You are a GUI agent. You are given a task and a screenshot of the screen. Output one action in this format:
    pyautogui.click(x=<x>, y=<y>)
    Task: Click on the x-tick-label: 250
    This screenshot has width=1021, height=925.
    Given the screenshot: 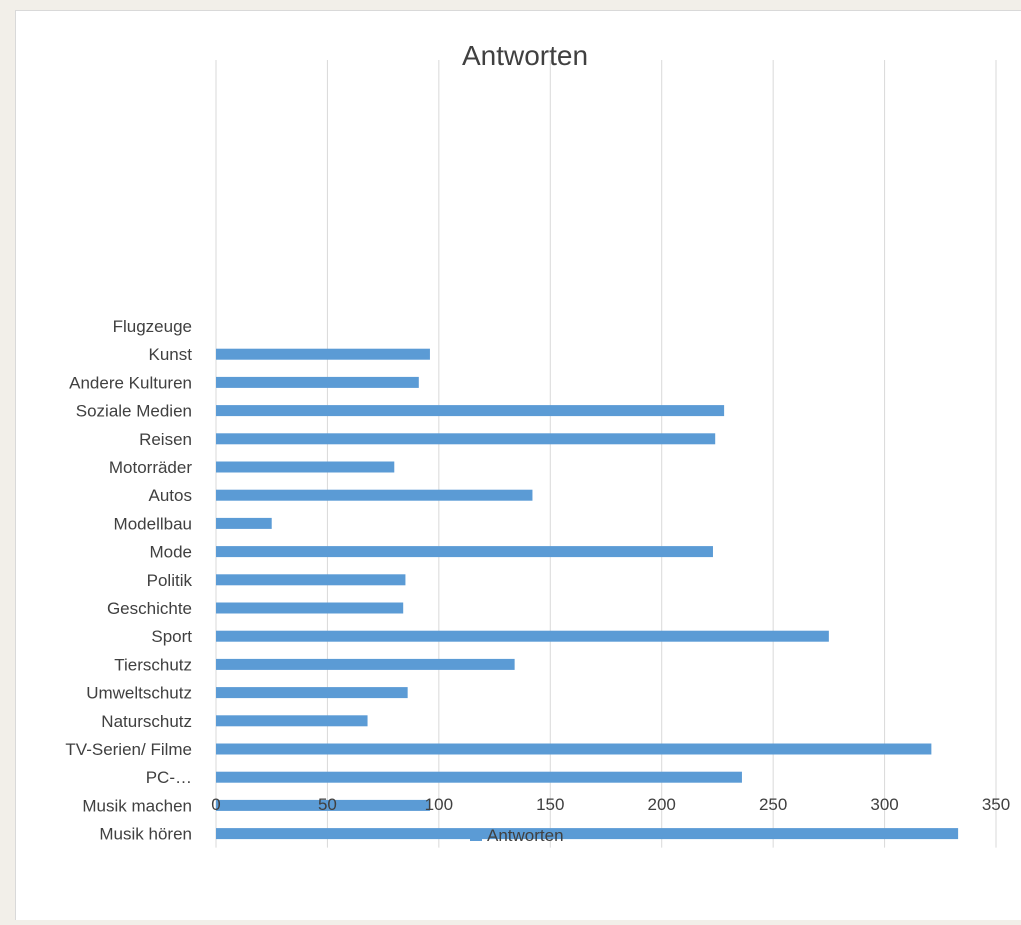 What is the action you would take?
    pyautogui.click(x=773, y=804)
    